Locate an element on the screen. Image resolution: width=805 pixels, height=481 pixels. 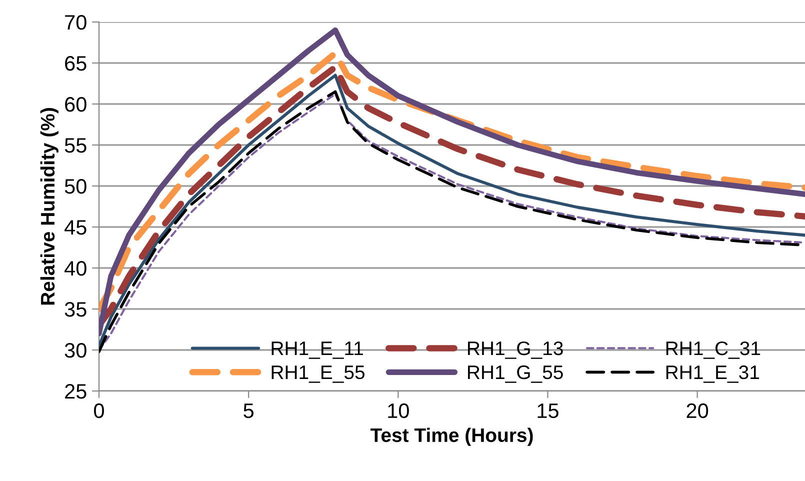
legend-label: RH1_E_31 is located at coordinates (712, 374).